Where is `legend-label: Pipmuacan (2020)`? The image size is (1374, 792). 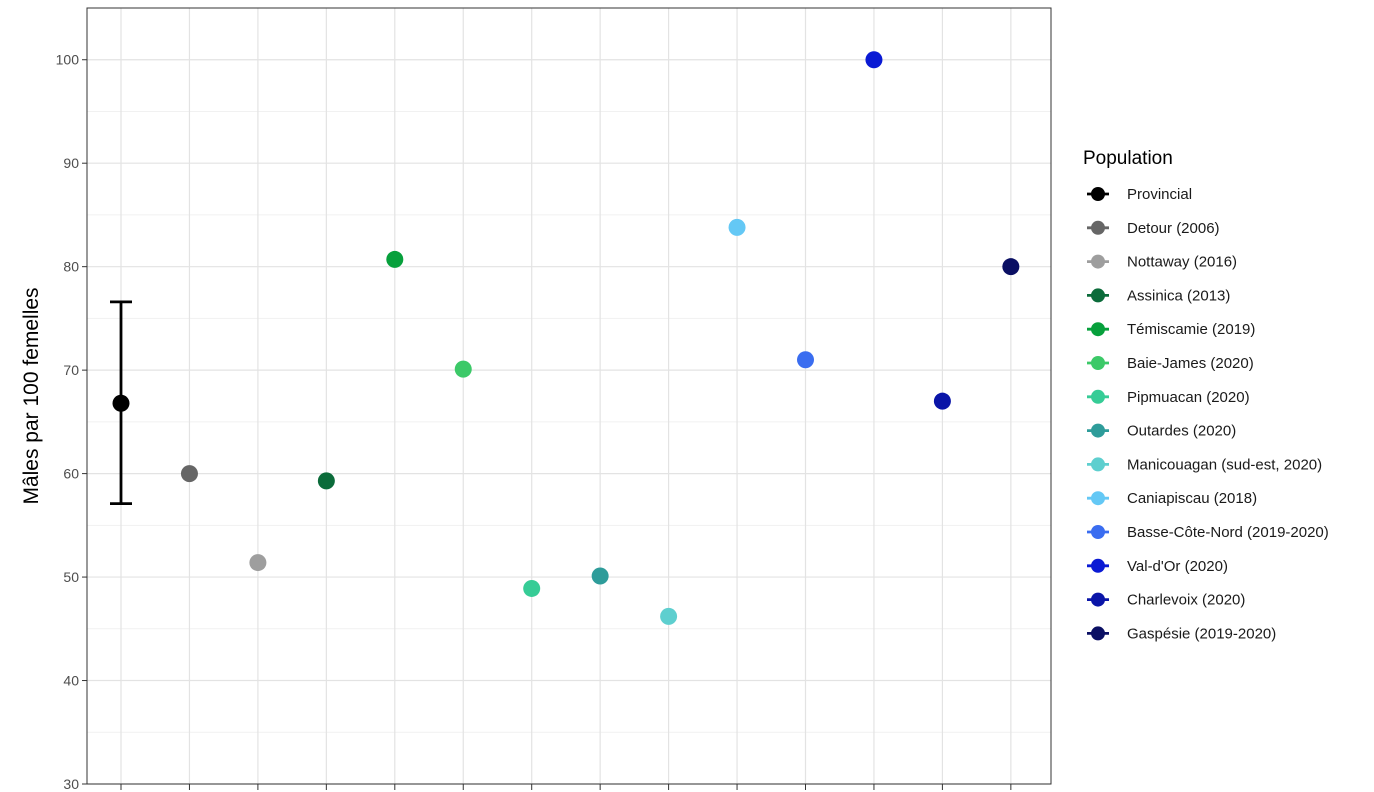 legend-label: Pipmuacan (2020) is located at coordinates (1188, 397).